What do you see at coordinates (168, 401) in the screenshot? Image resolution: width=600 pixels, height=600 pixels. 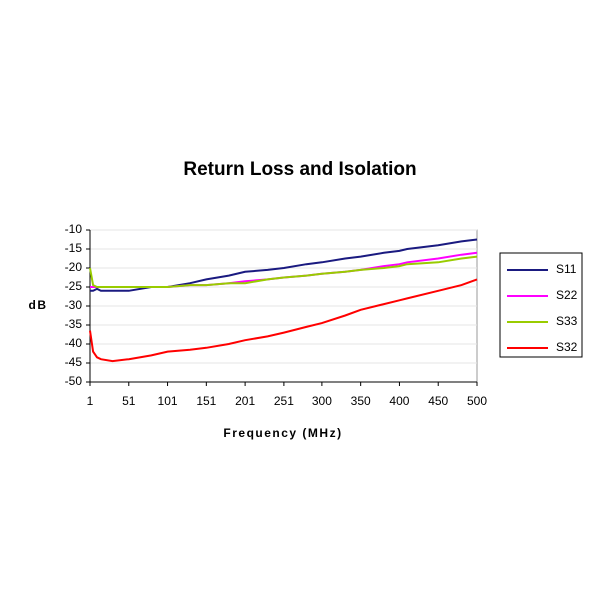 I see `x-tick-label: 101` at bounding box center [168, 401].